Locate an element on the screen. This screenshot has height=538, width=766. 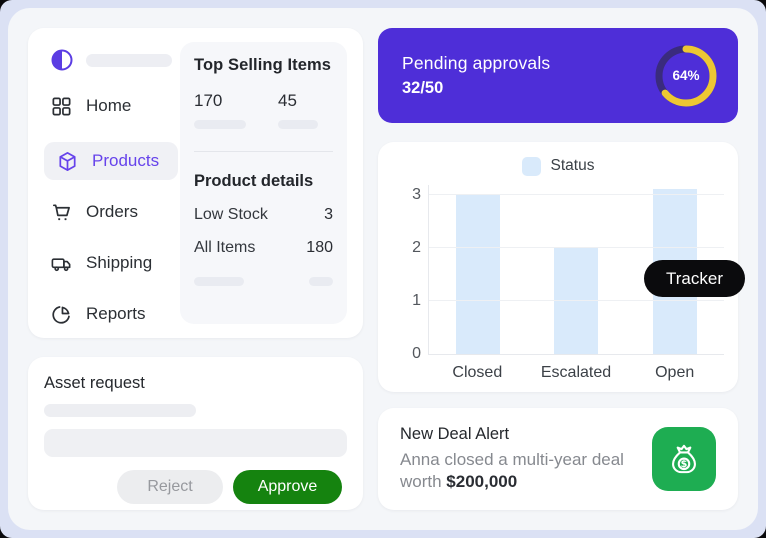
chart-x-tick-label: Closed is located at coordinates (477, 372).